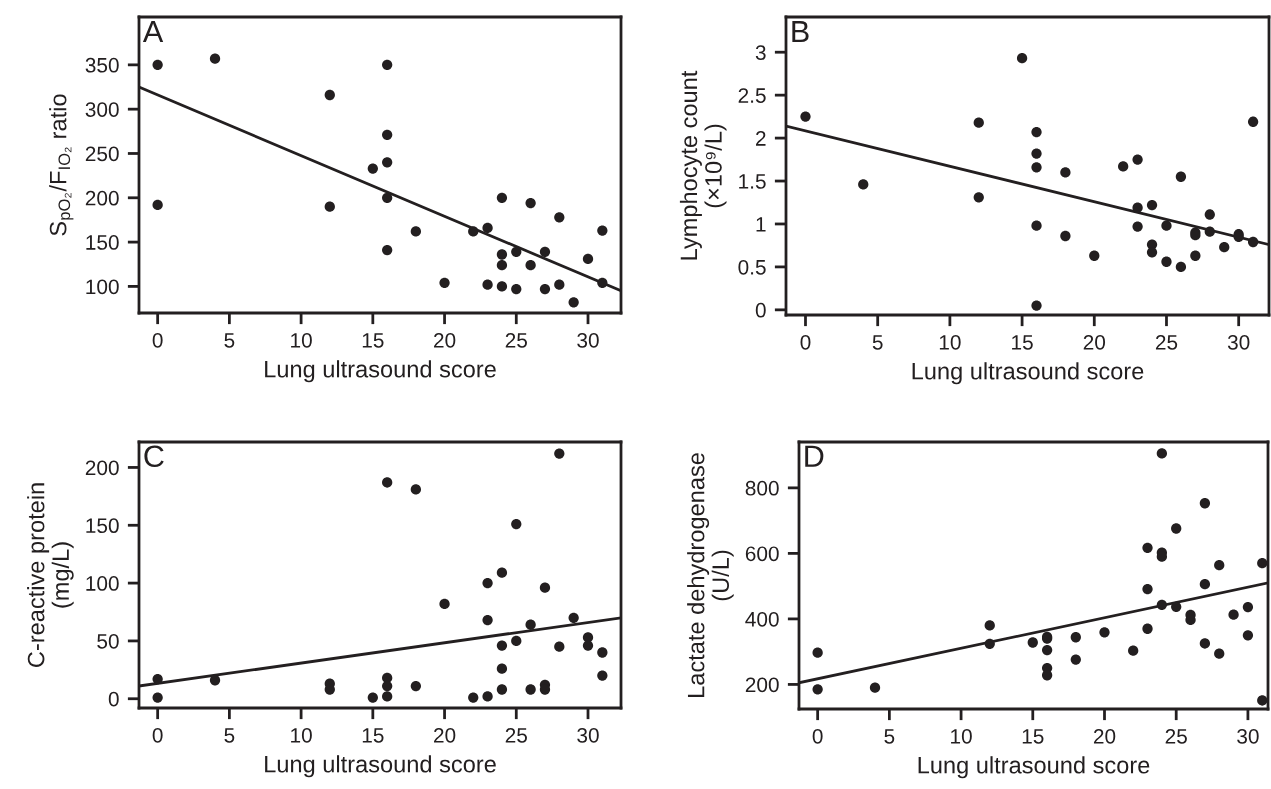 The width and height of the screenshot is (1271, 789). Describe the element at coordinates (229, 735) in the screenshot. I see `x-tick-label: 5` at that location.